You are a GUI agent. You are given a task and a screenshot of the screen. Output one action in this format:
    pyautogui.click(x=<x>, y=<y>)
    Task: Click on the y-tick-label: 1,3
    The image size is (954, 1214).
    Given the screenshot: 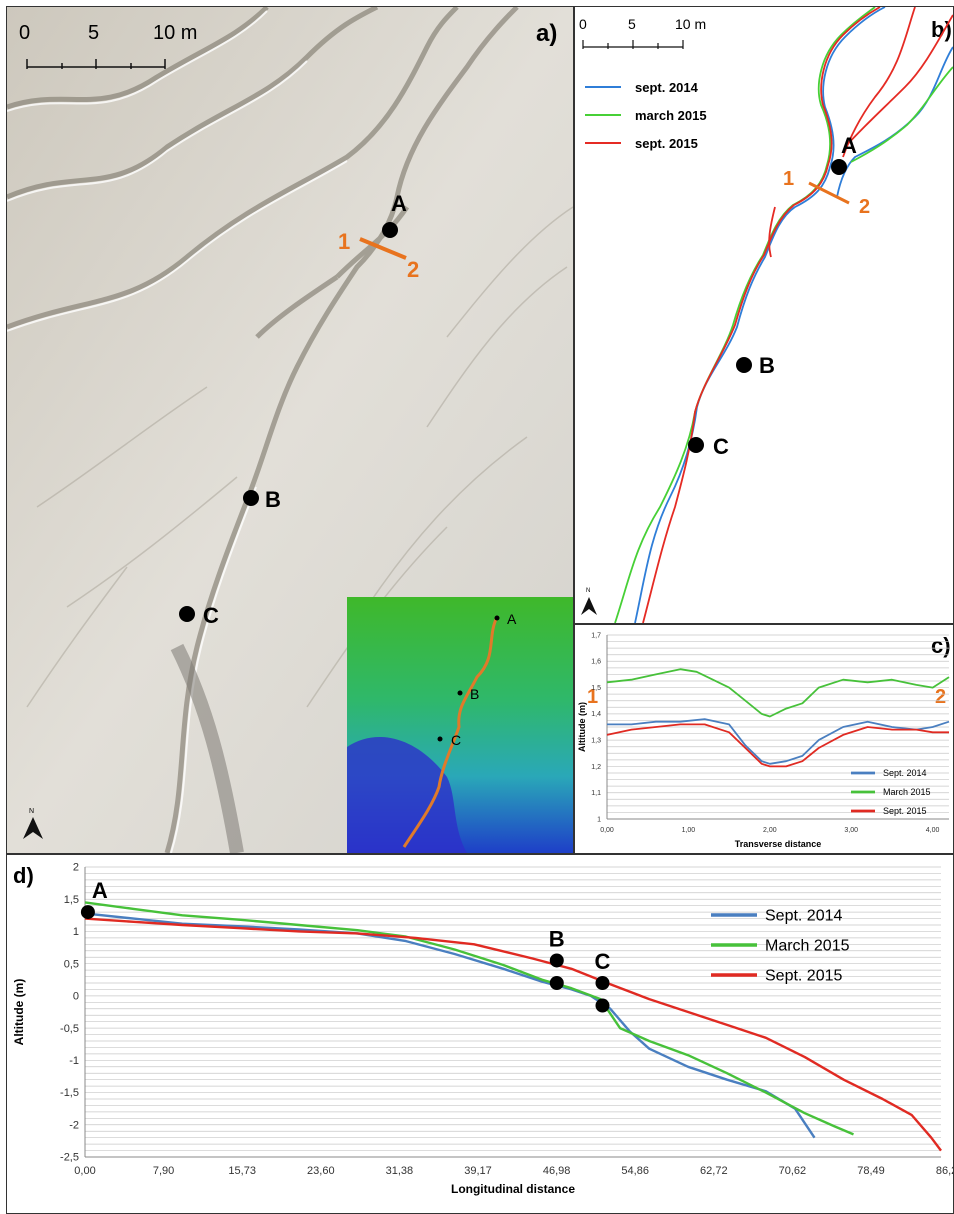 What is the action you would take?
    pyautogui.click(x=596, y=740)
    